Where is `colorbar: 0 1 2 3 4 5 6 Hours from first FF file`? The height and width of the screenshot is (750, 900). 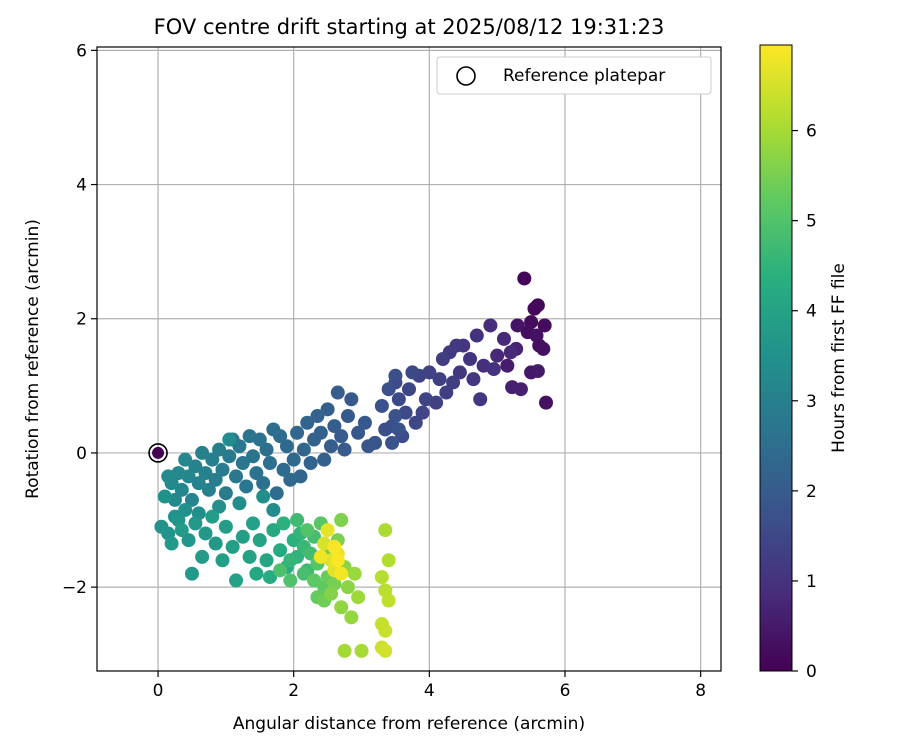
colorbar: 0 1 2 3 4 5 6 Hours from first FF file is located at coordinates (804, 363).